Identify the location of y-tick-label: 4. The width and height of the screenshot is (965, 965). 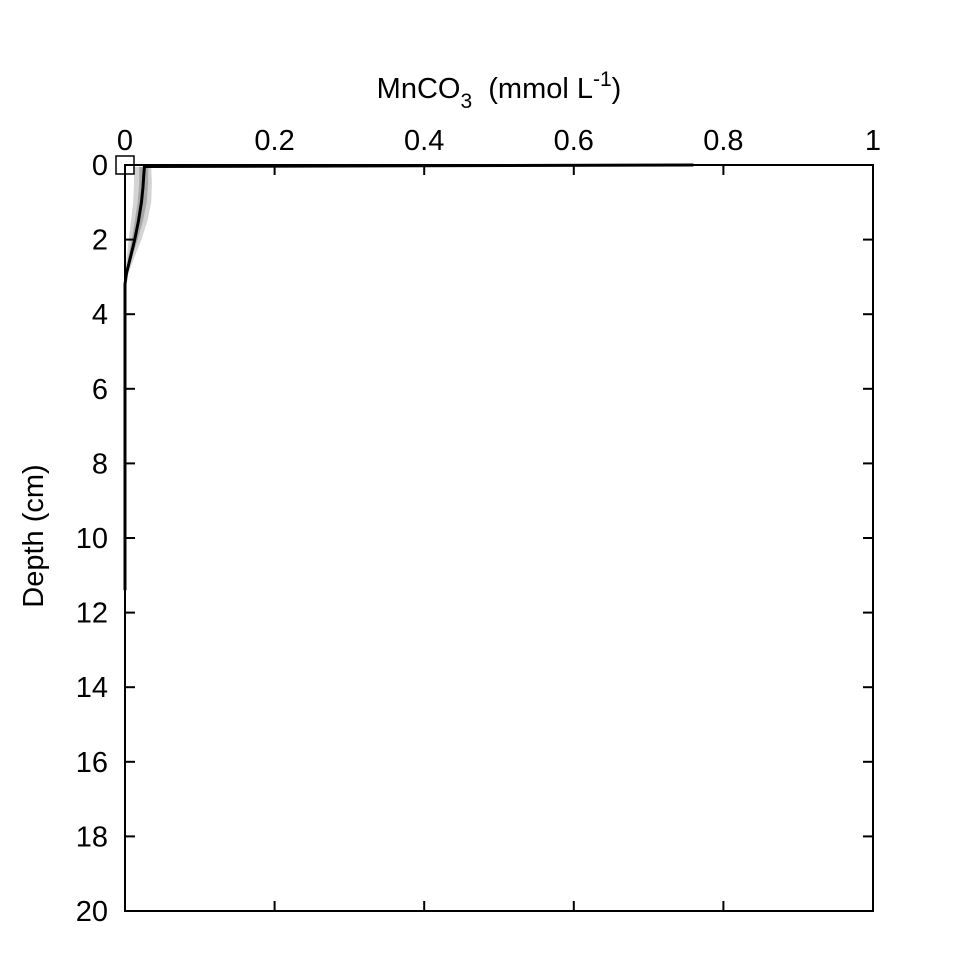
(100, 315).